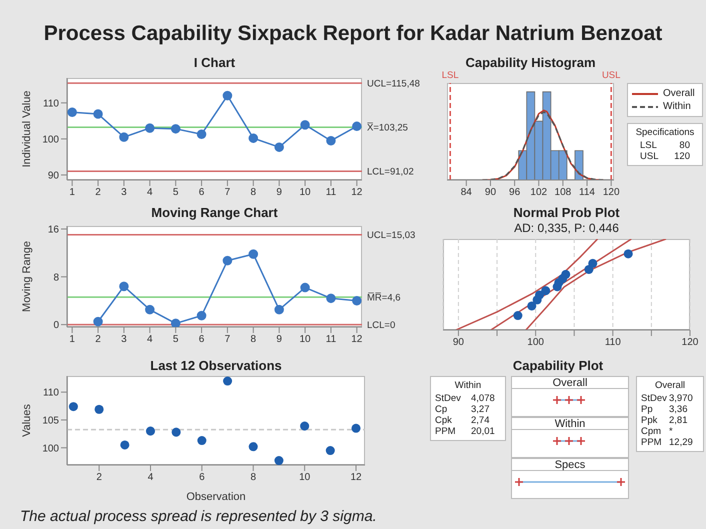 The image size is (706, 529). I want to click on y-tick-label: 16, so click(54, 230).